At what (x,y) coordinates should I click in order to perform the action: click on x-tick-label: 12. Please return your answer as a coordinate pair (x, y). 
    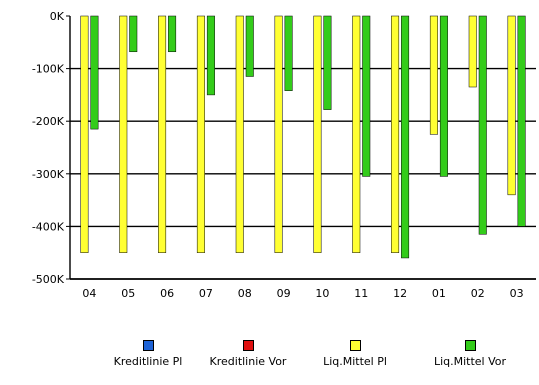
    Looking at the image, I should click on (400, 293).